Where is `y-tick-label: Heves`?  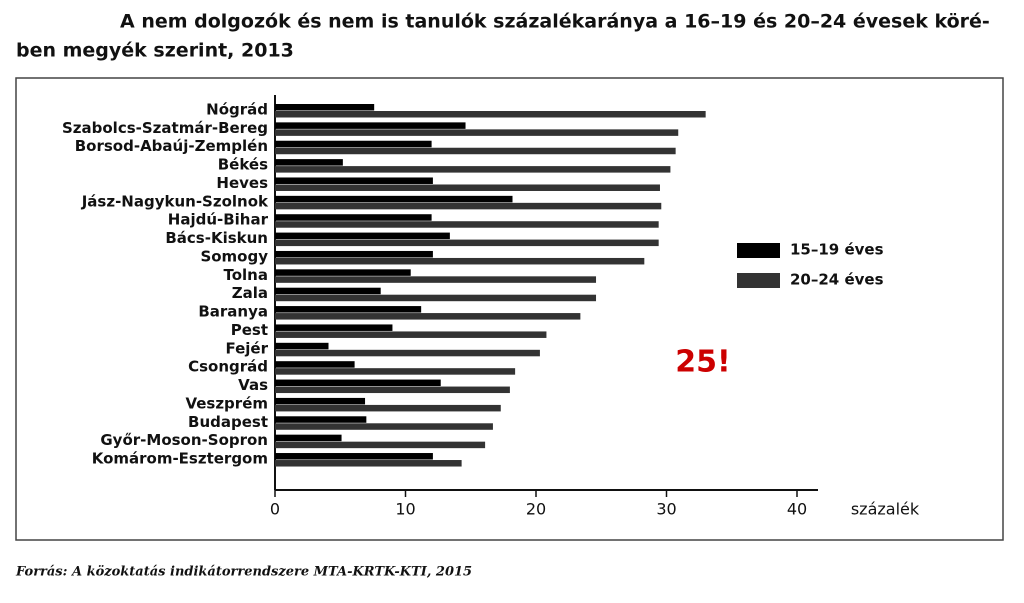 y-tick-label: Heves is located at coordinates (242, 183).